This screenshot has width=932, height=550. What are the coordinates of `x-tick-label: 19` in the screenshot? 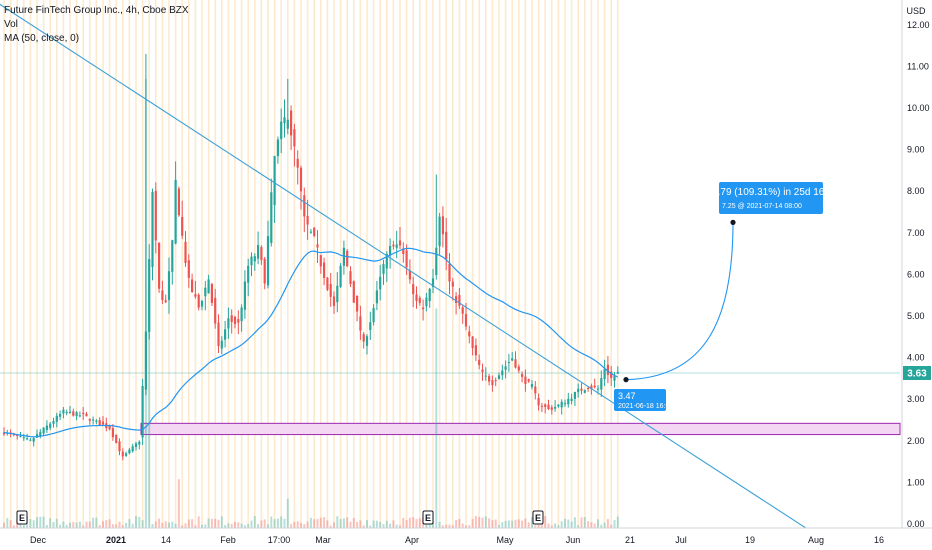 It's located at (750, 540).